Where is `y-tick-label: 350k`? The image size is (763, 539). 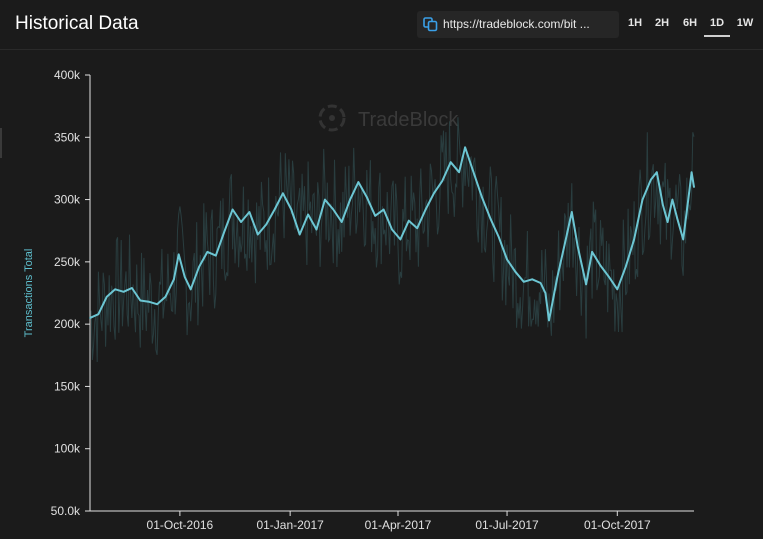
y-tick-label: 350k is located at coordinates (67, 137).